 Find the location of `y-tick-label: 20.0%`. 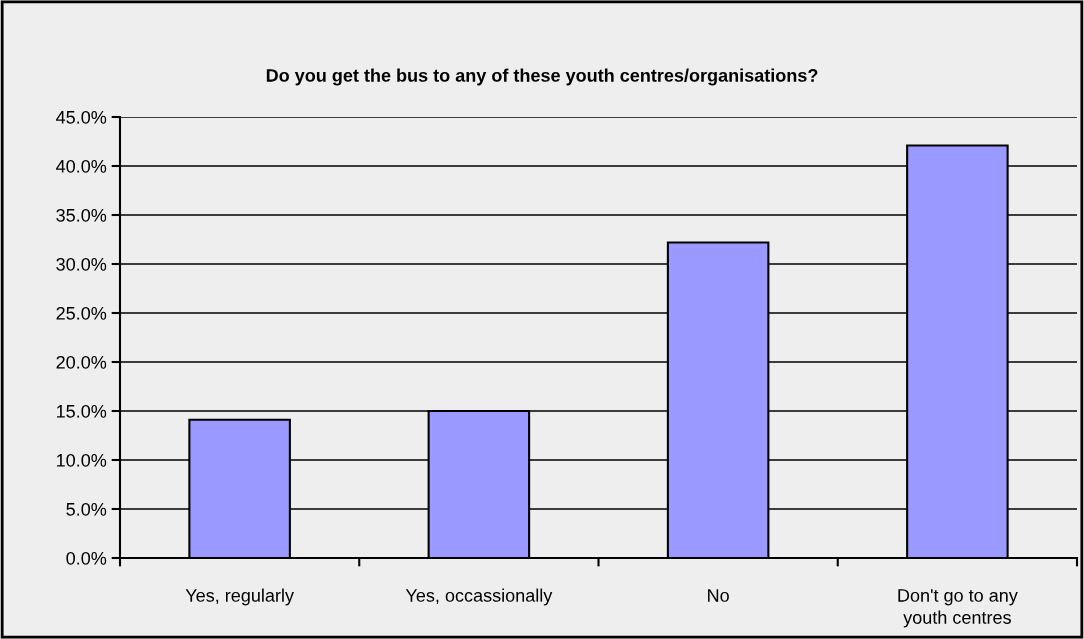

y-tick-label: 20.0% is located at coordinates (81, 362).